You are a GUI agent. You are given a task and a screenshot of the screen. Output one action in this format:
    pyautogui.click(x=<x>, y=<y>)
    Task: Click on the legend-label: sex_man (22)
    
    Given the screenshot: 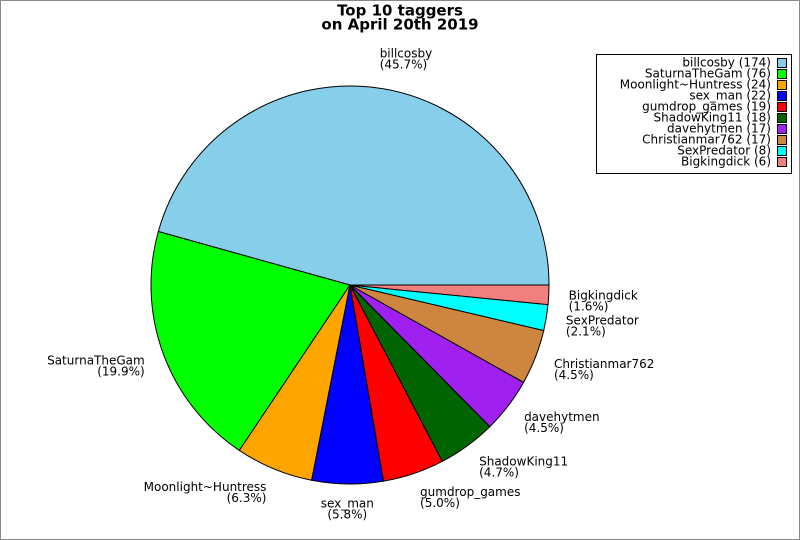 What is the action you would take?
    pyautogui.click(x=730, y=96)
    